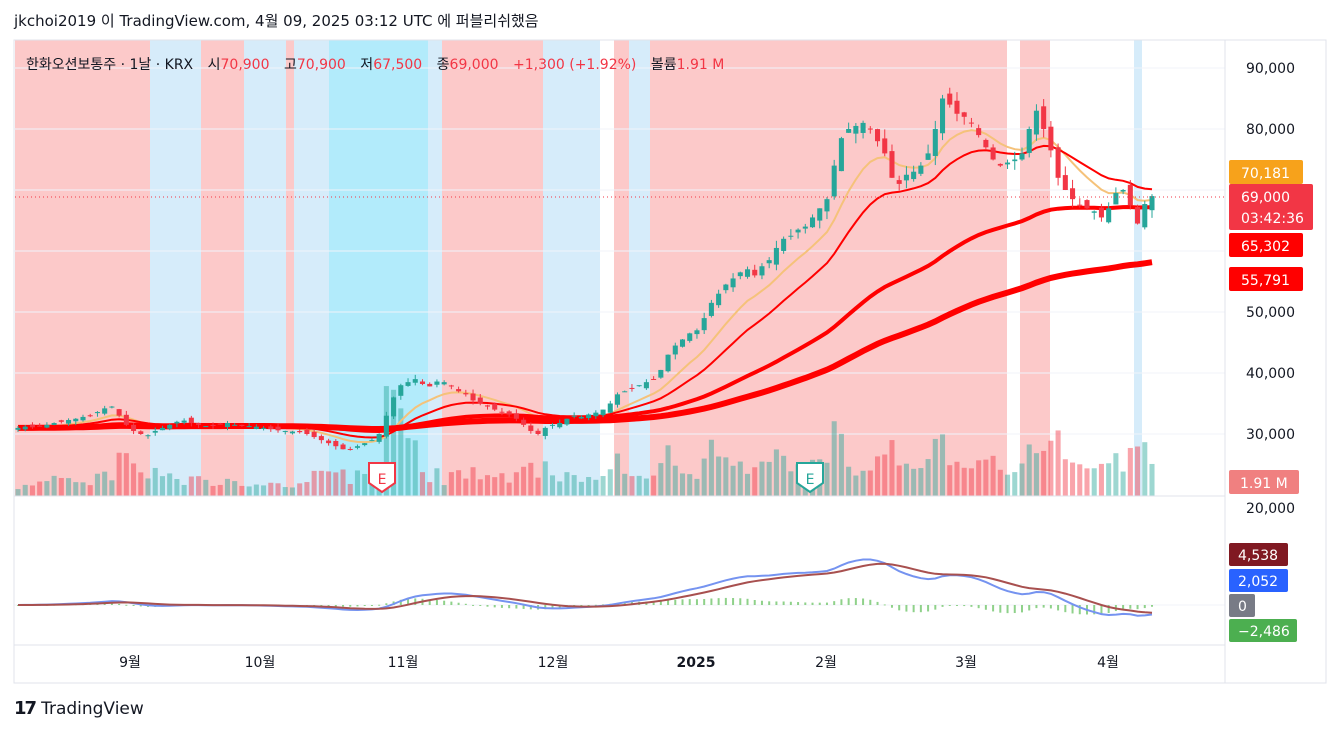 The width and height of the screenshot is (1341, 735). What do you see at coordinates (1270, 69) in the screenshot?
I see `price-tick-label: 90,000` at bounding box center [1270, 69].